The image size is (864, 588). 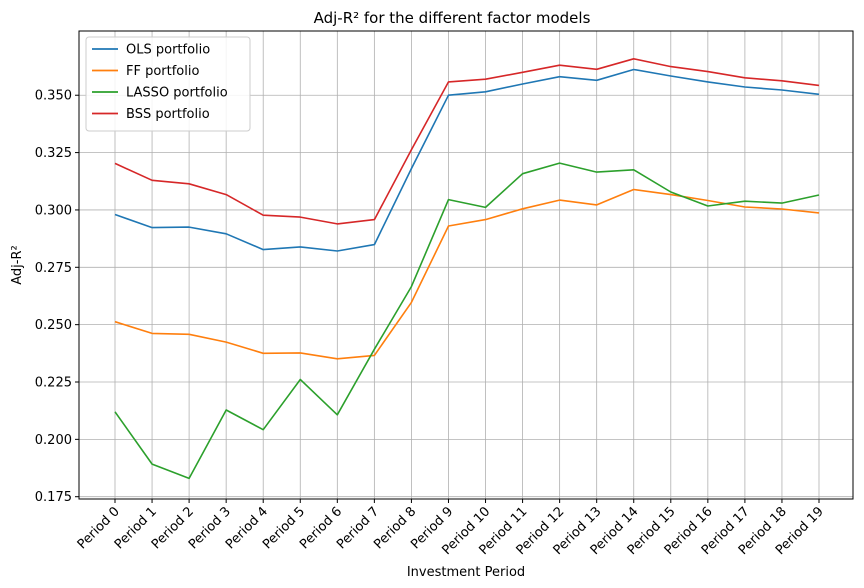 I want to click on y-tick-label: 0.200, so click(x=53, y=440).